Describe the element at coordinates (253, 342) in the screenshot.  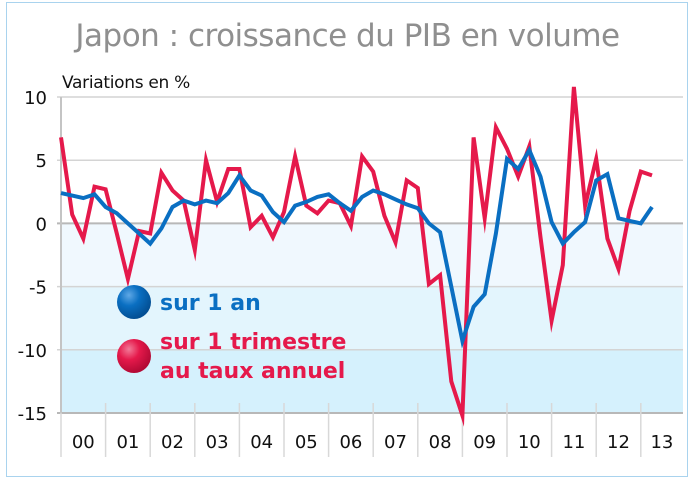
I see `legend-label-quarter-line1: sur 1 trimestre` at that location.